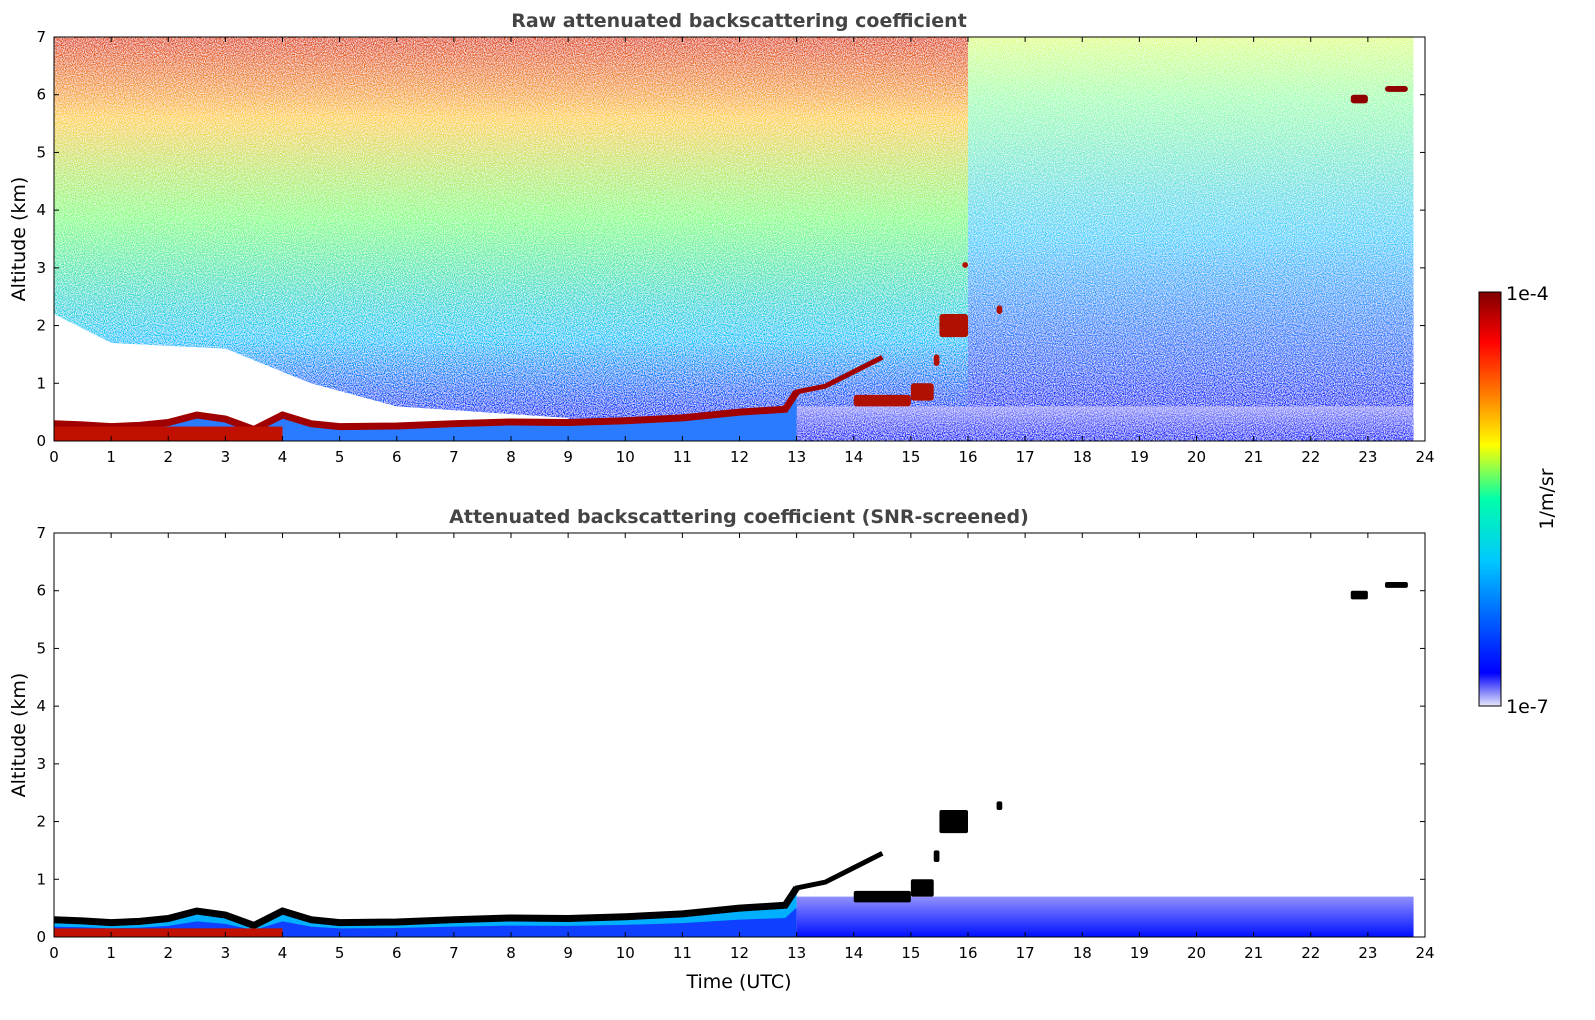 The height and width of the screenshot is (1020, 1595). Describe the element at coordinates (1191, 239) in the screenshot. I see `sky-signal-late` at that location.